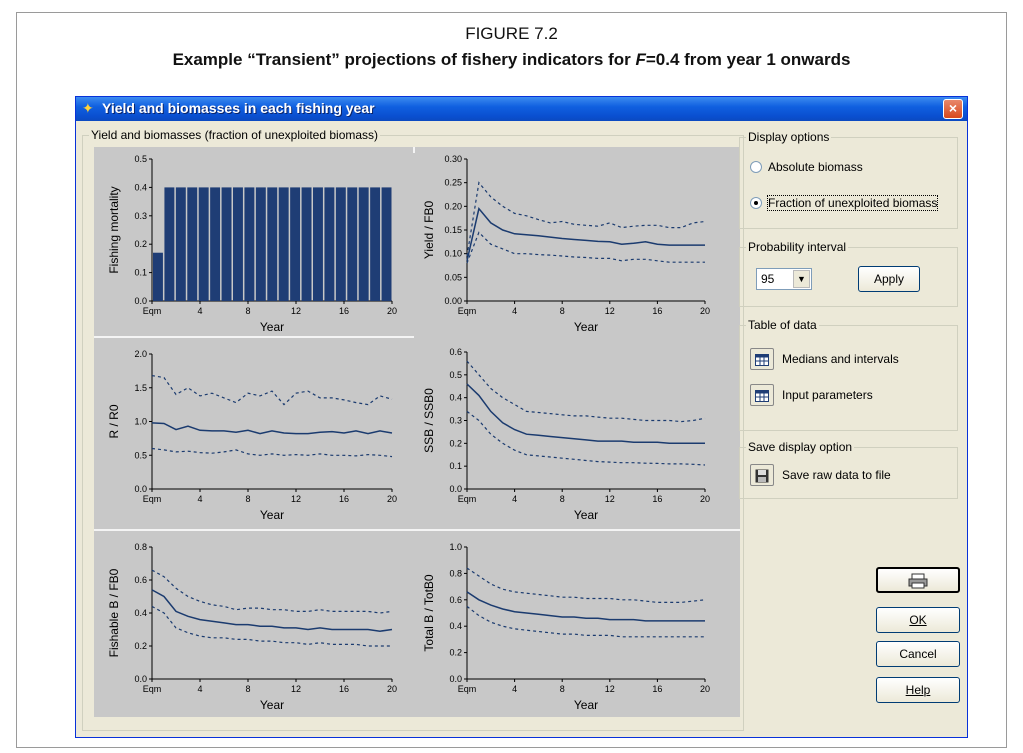 This screenshot has width=1023, height=753. I want to click on save-raw-data-button, so click(762, 475).